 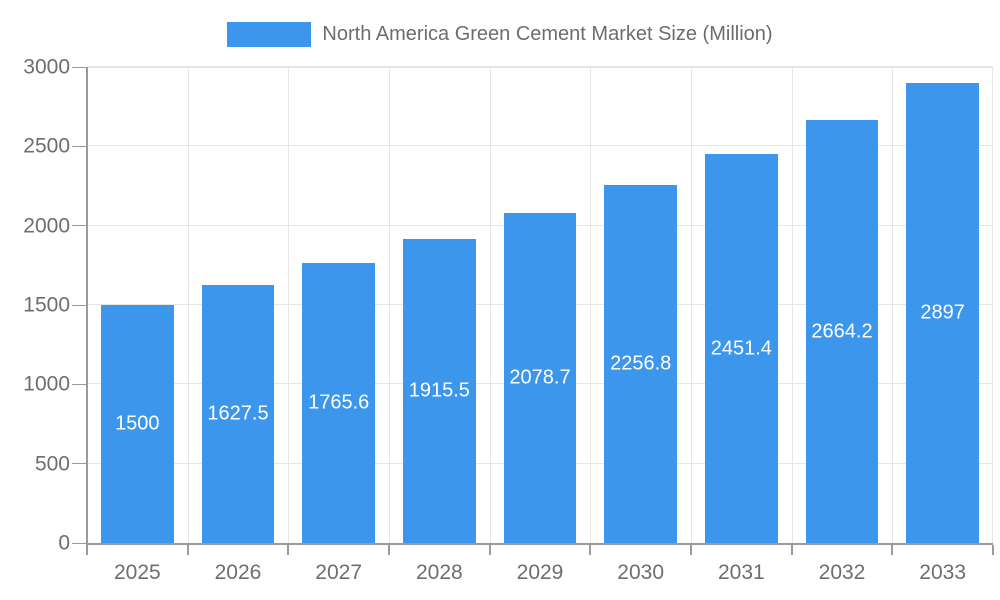 I want to click on bar-value-label: 2664.2, so click(x=842, y=331).